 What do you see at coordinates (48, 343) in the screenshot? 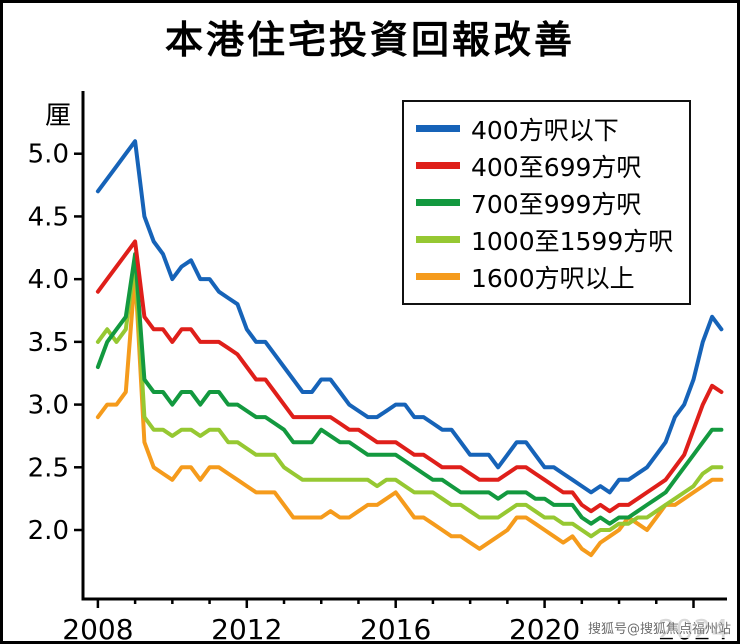
I see `y-tick-label: 3.5` at bounding box center [48, 343].